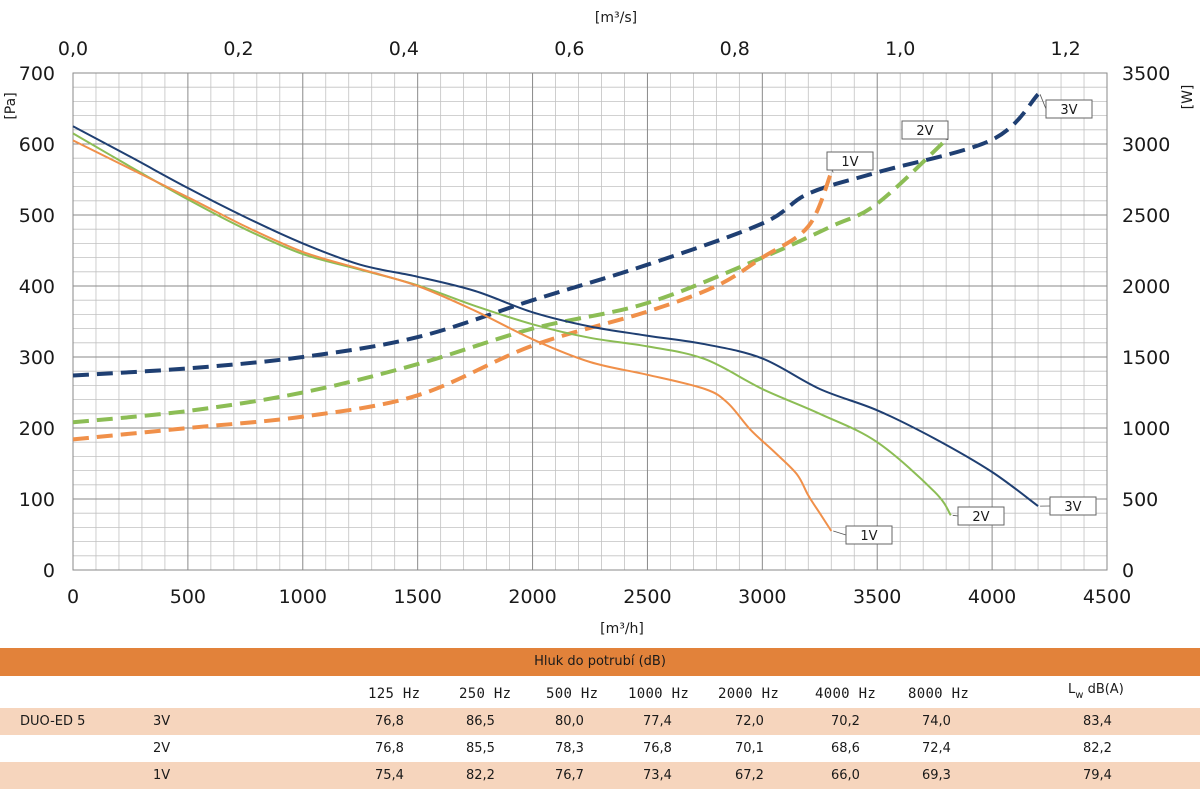 The image size is (1200, 789). Describe the element at coordinates (569, 49) in the screenshot. I see `x-top-tick-label: 0,6` at that location.